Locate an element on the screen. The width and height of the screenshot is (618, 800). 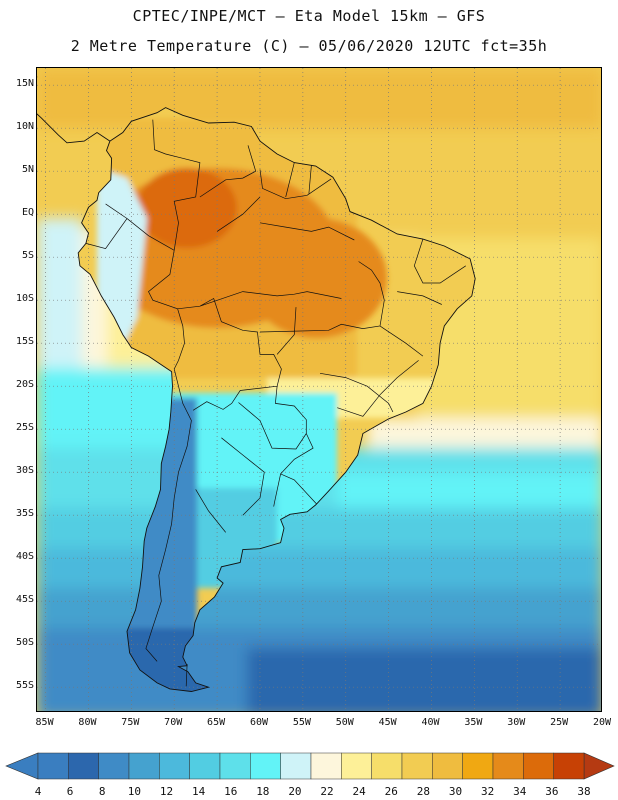
latitude-label: 55S is located at coordinates (24, 686).